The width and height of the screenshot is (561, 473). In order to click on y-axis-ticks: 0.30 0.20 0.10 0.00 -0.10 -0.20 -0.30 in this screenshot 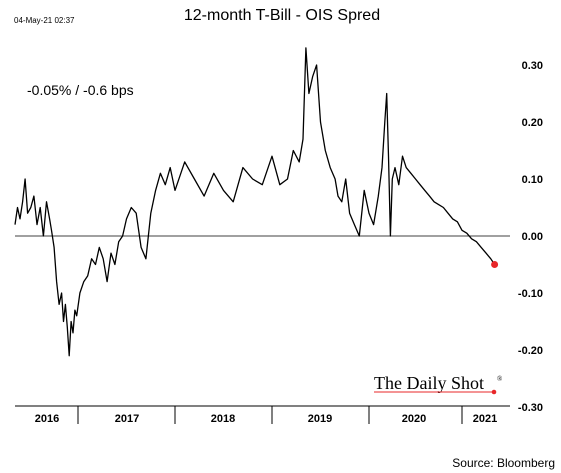, I will do `click(530, 237)`.